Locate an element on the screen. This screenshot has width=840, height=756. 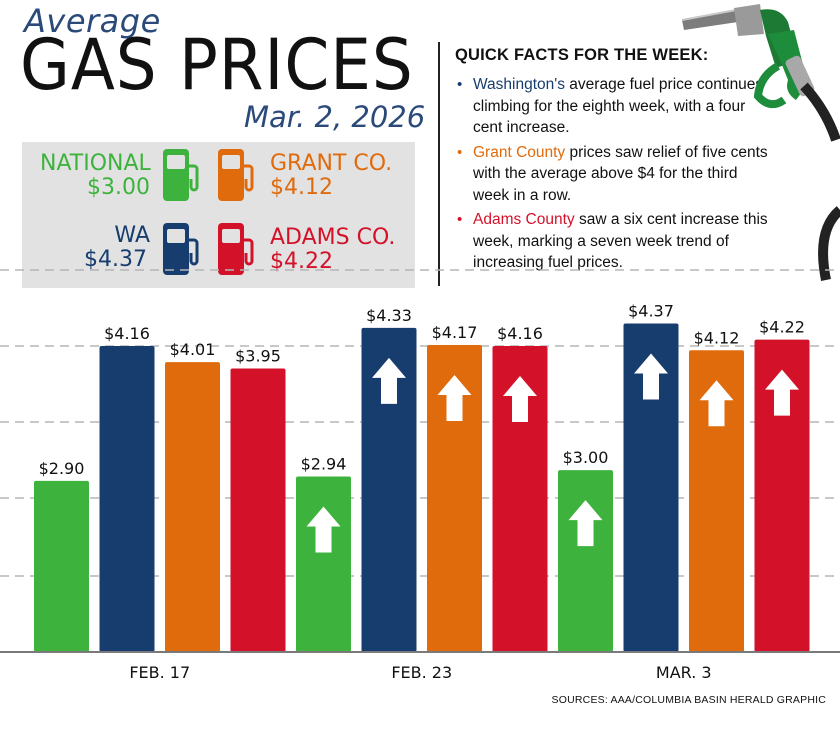
legend-grant: GRANT CO. $4.12 is located at coordinates (331, 176).